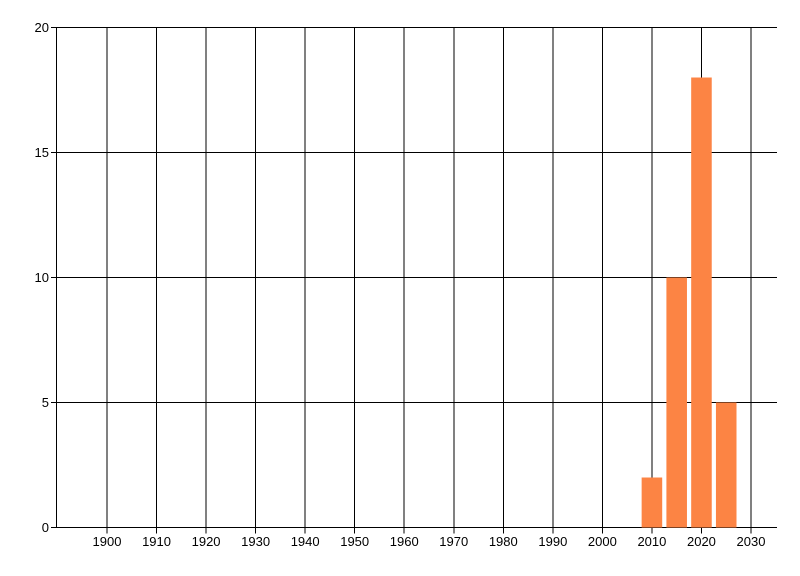 The height and width of the screenshot is (576, 800). Describe the element at coordinates (206, 541) in the screenshot. I see `x-tick-label: 1920` at that location.